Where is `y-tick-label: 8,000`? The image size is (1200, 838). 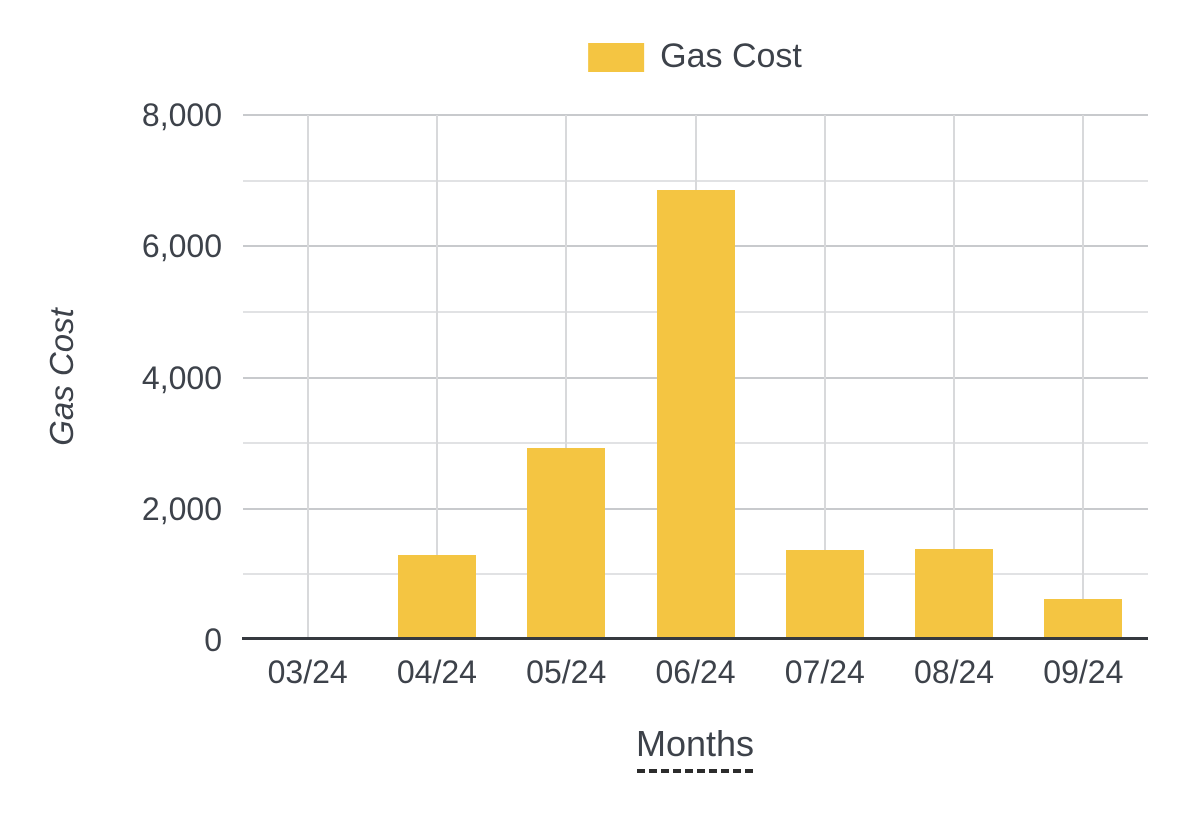 y-tick-label: 8,000 is located at coordinates (181, 115).